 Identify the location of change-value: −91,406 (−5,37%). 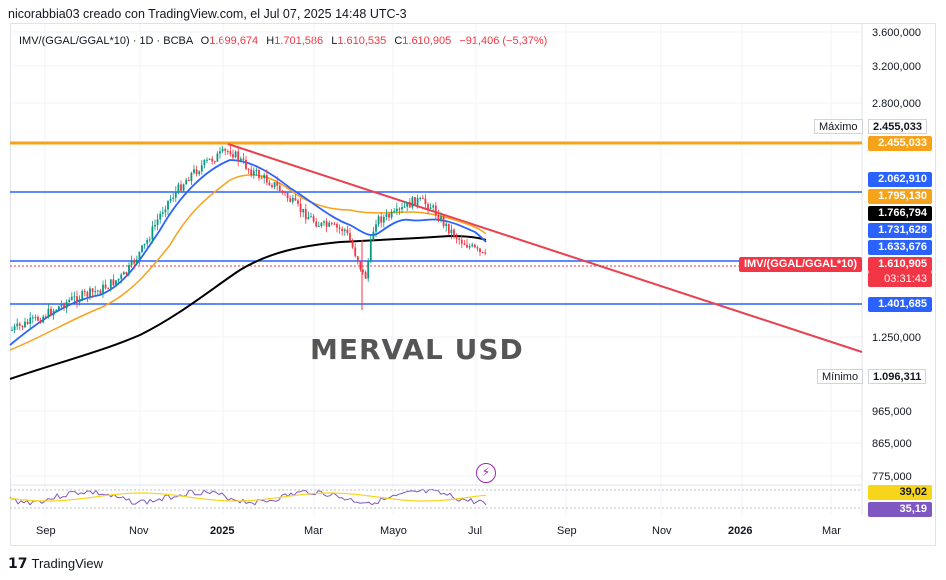
(503, 41).